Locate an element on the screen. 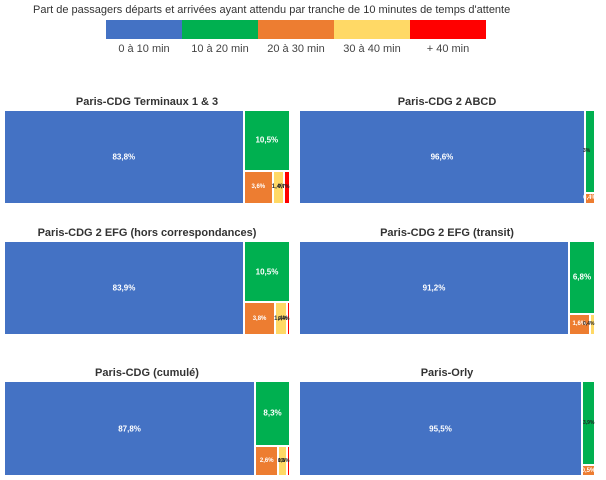  treemap-1-label-0: 96,6% is located at coordinates (442, 157).